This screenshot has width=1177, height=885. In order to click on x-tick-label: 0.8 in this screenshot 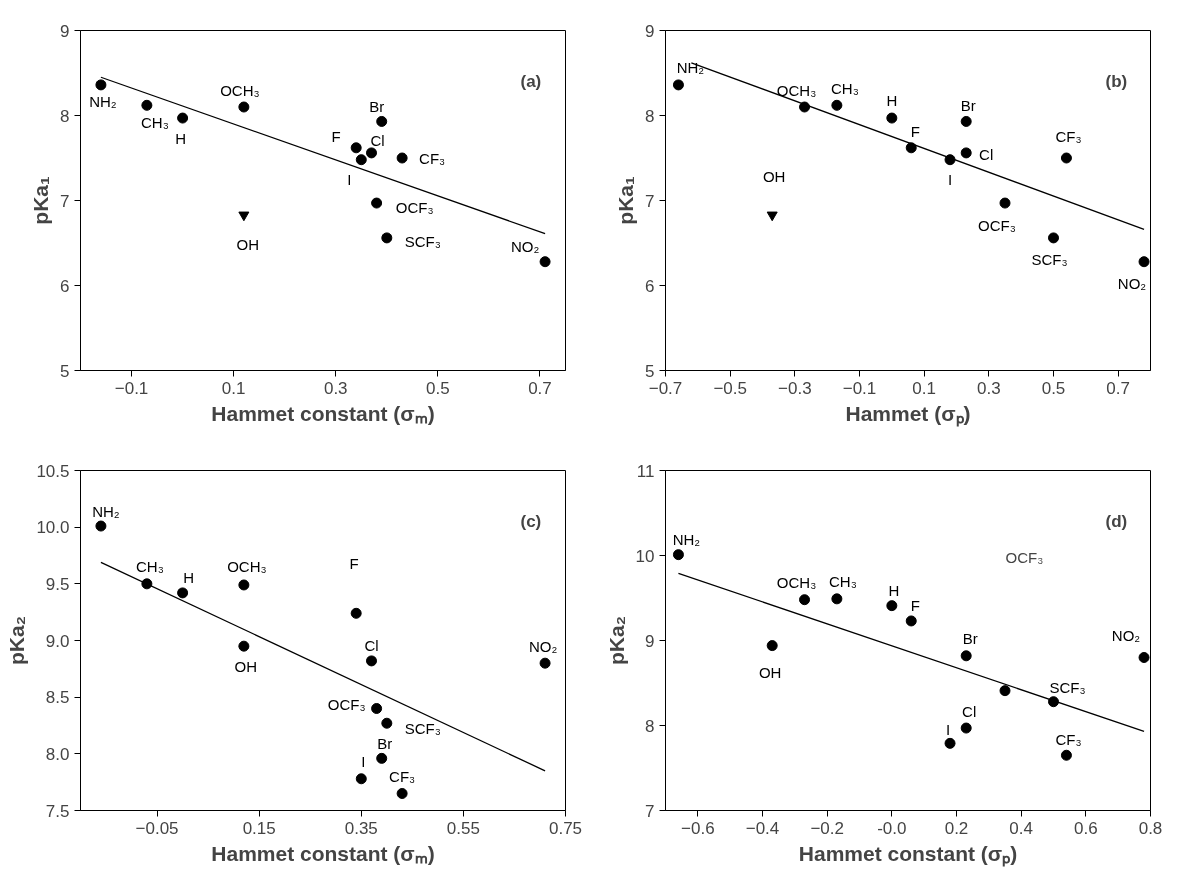, I will do `click(1150, 828)`.